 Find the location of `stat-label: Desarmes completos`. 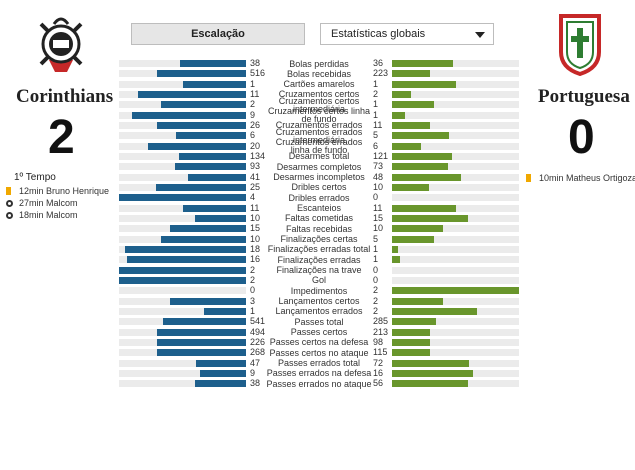

stat-label: Desarmes completos is located at coordinates (319, 166).